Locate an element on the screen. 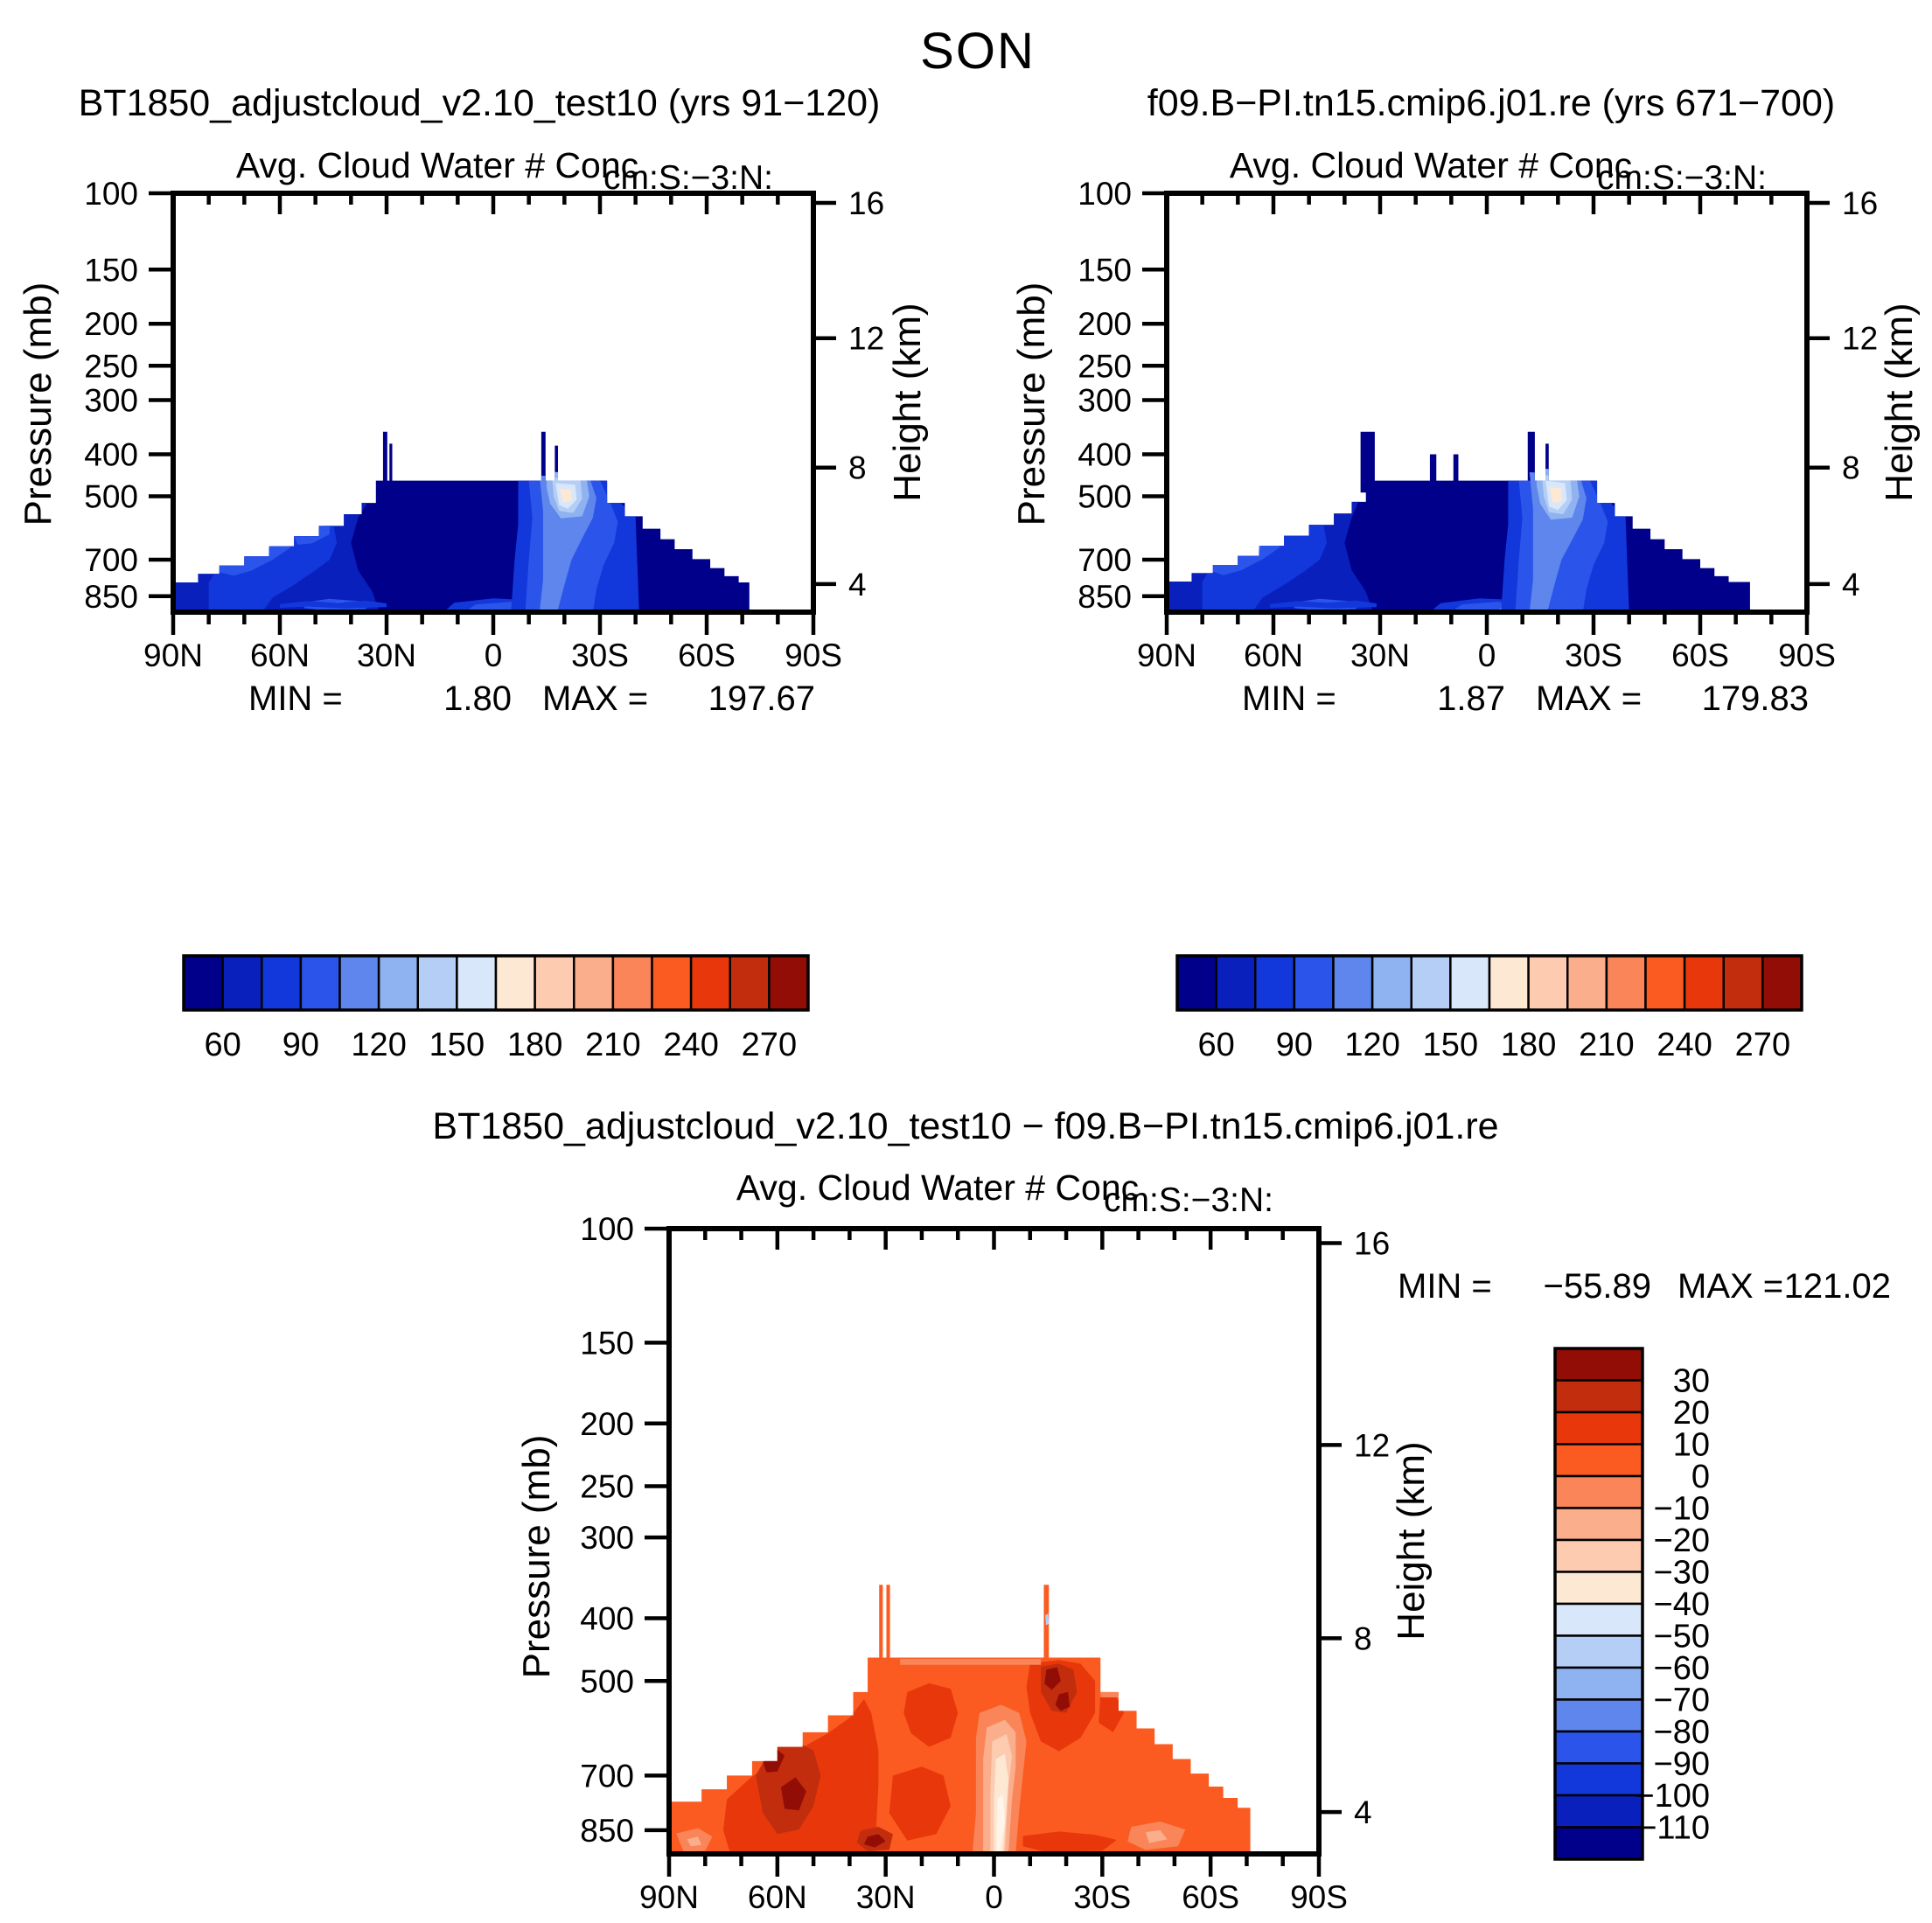  contour-bands-diff is located at coordinates (931, 1733).